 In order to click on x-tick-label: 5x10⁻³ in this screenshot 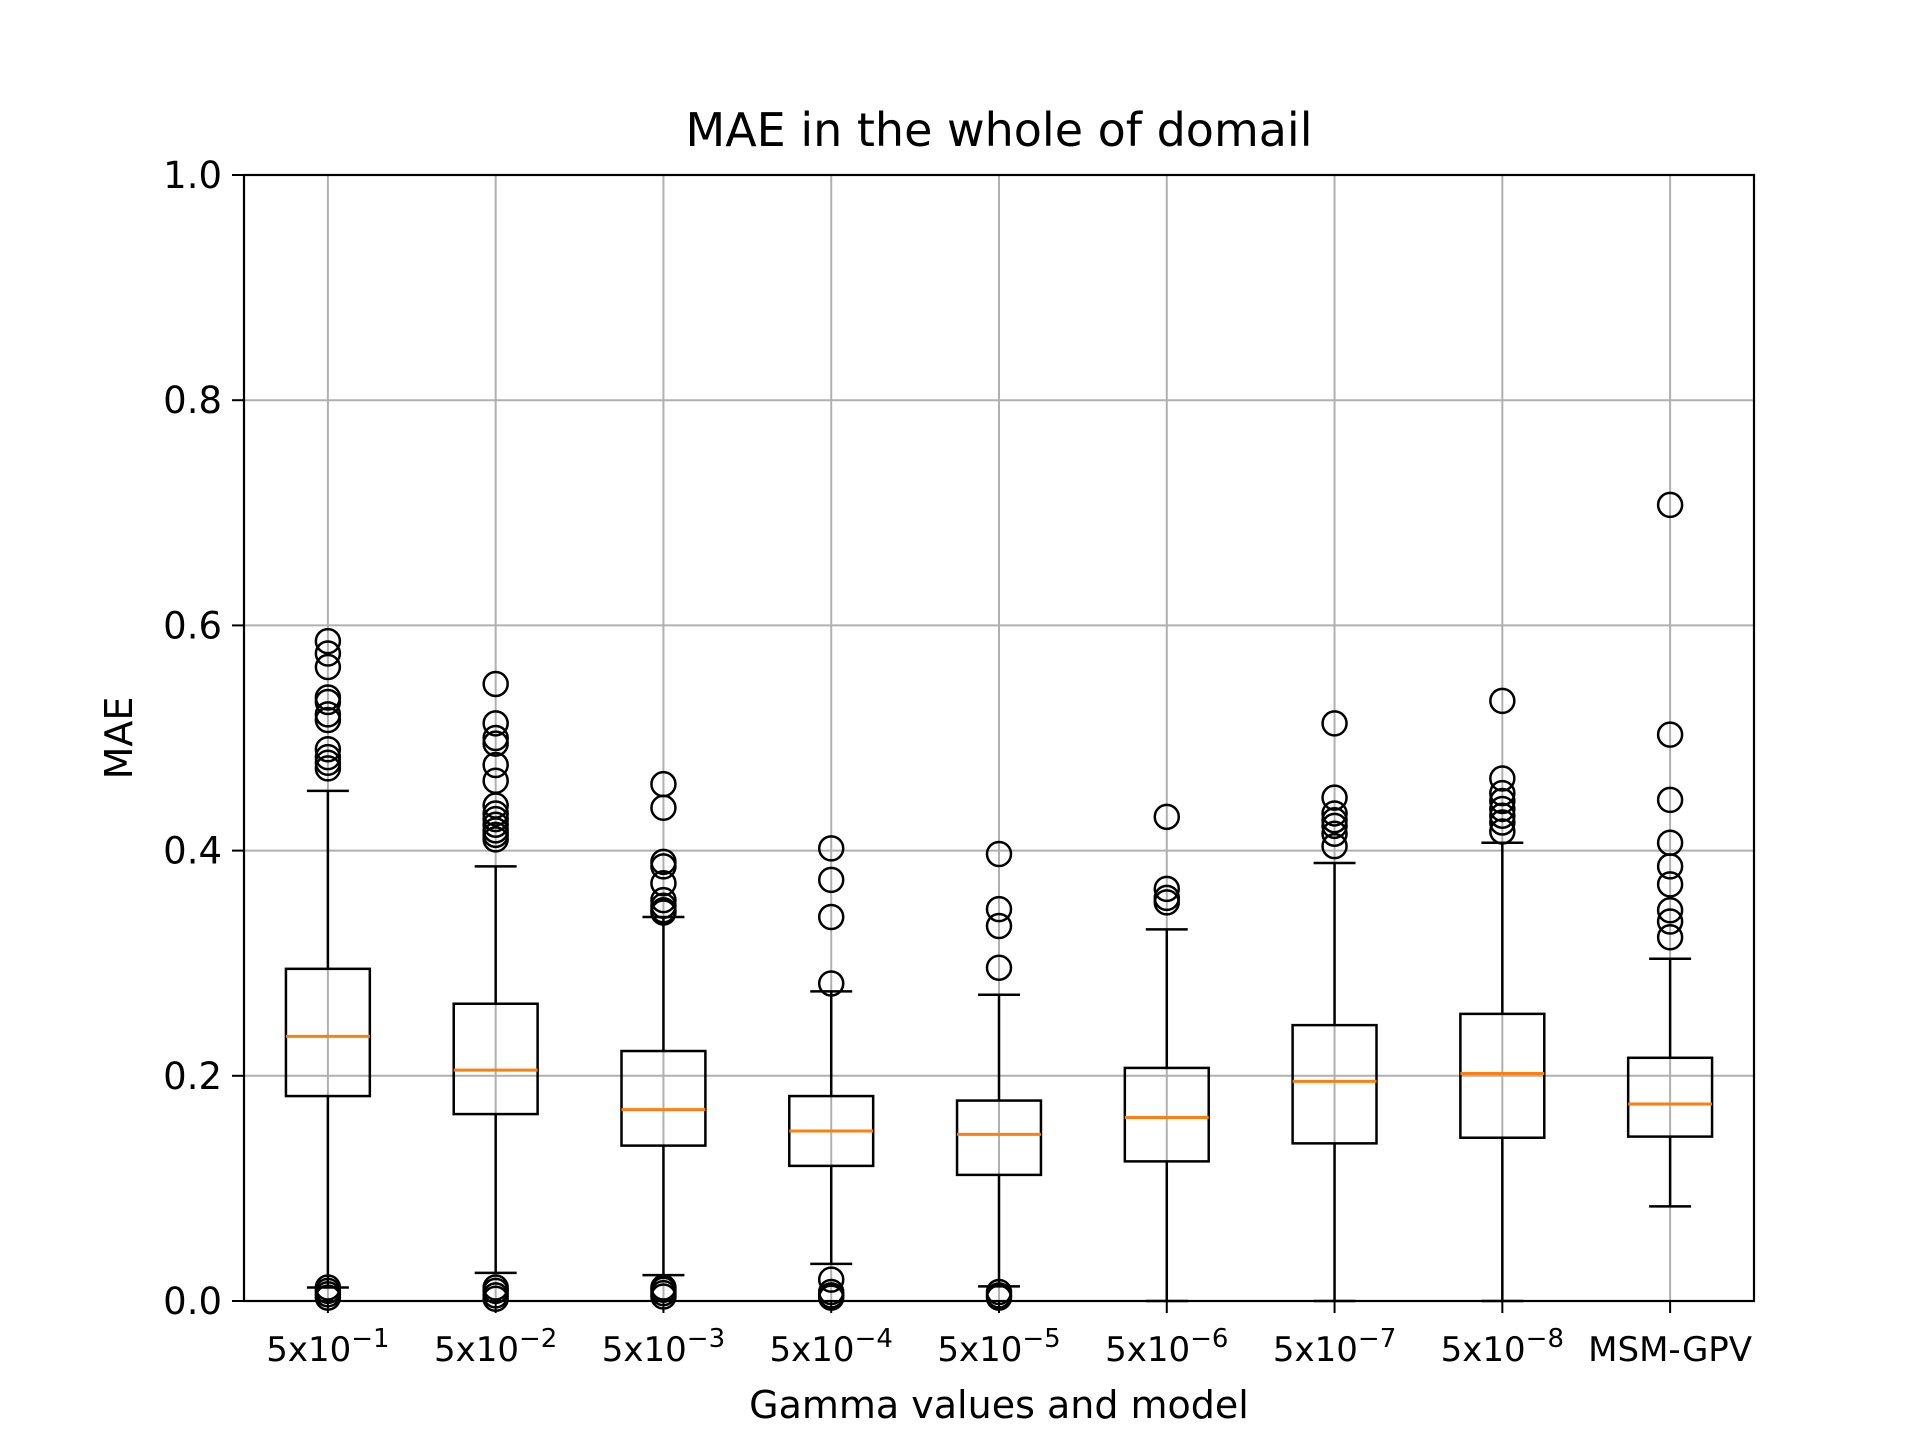, I will do `click(663, 1347)`.